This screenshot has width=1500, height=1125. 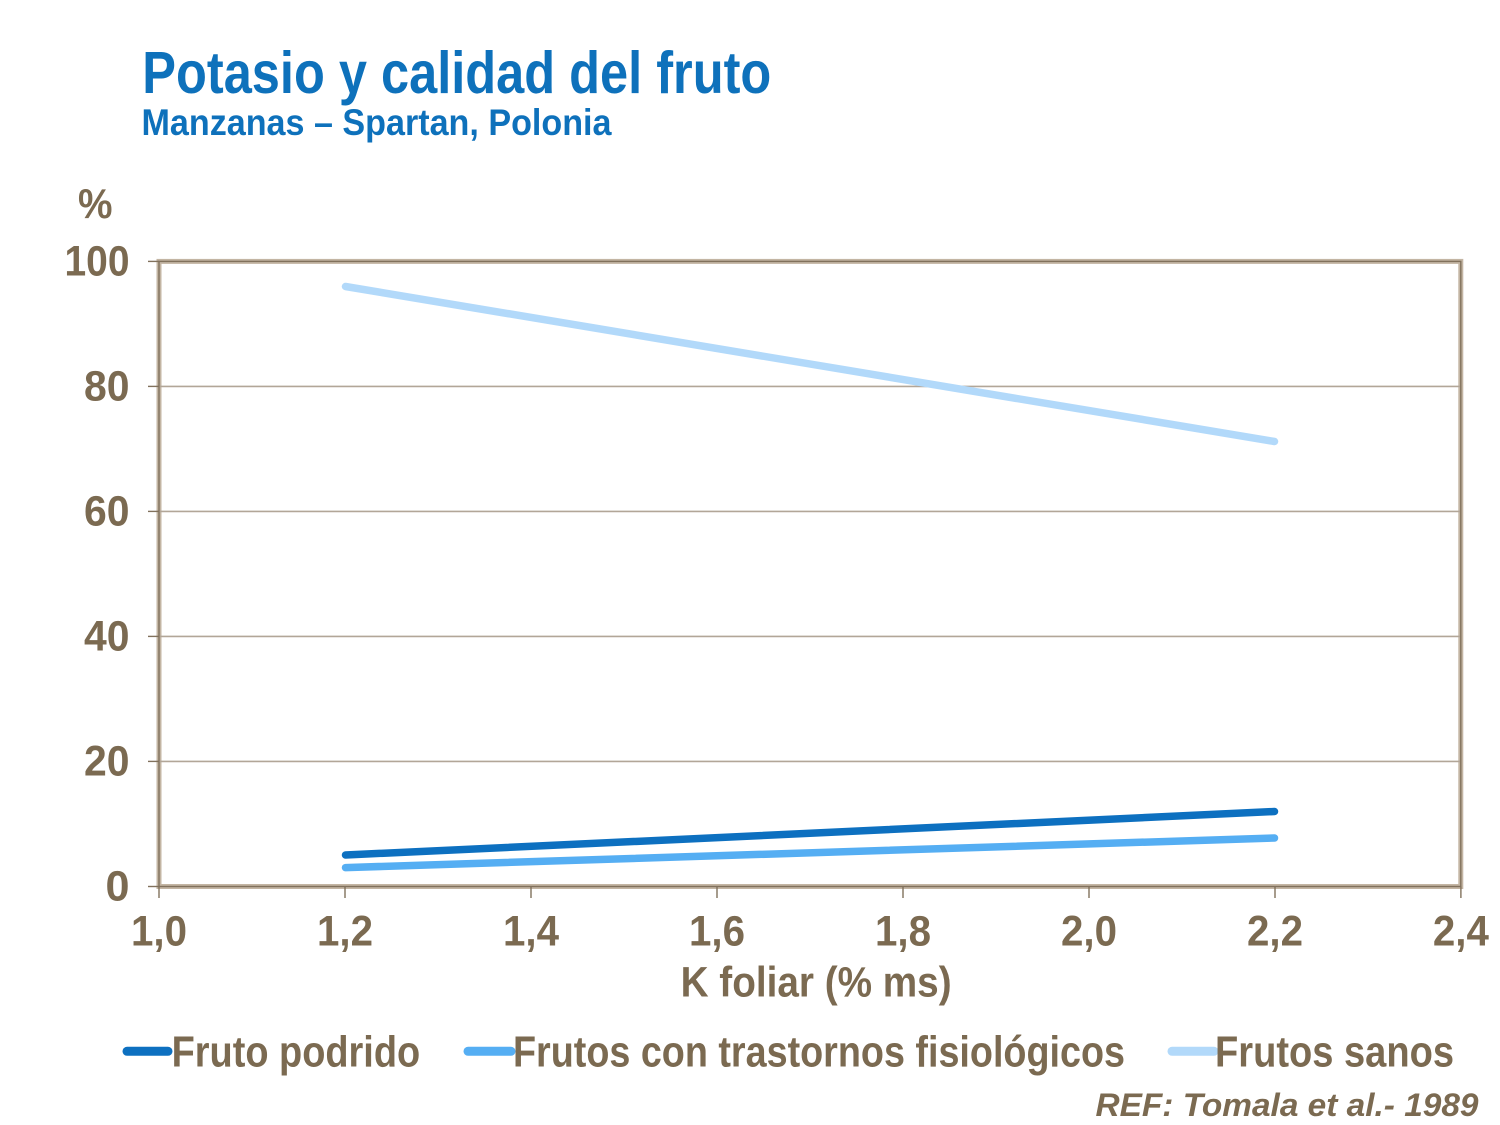 What do you see at coordinates (107, 512) in the screenshot?
I see `svg-text: 60` at bounding box center [107, 512].